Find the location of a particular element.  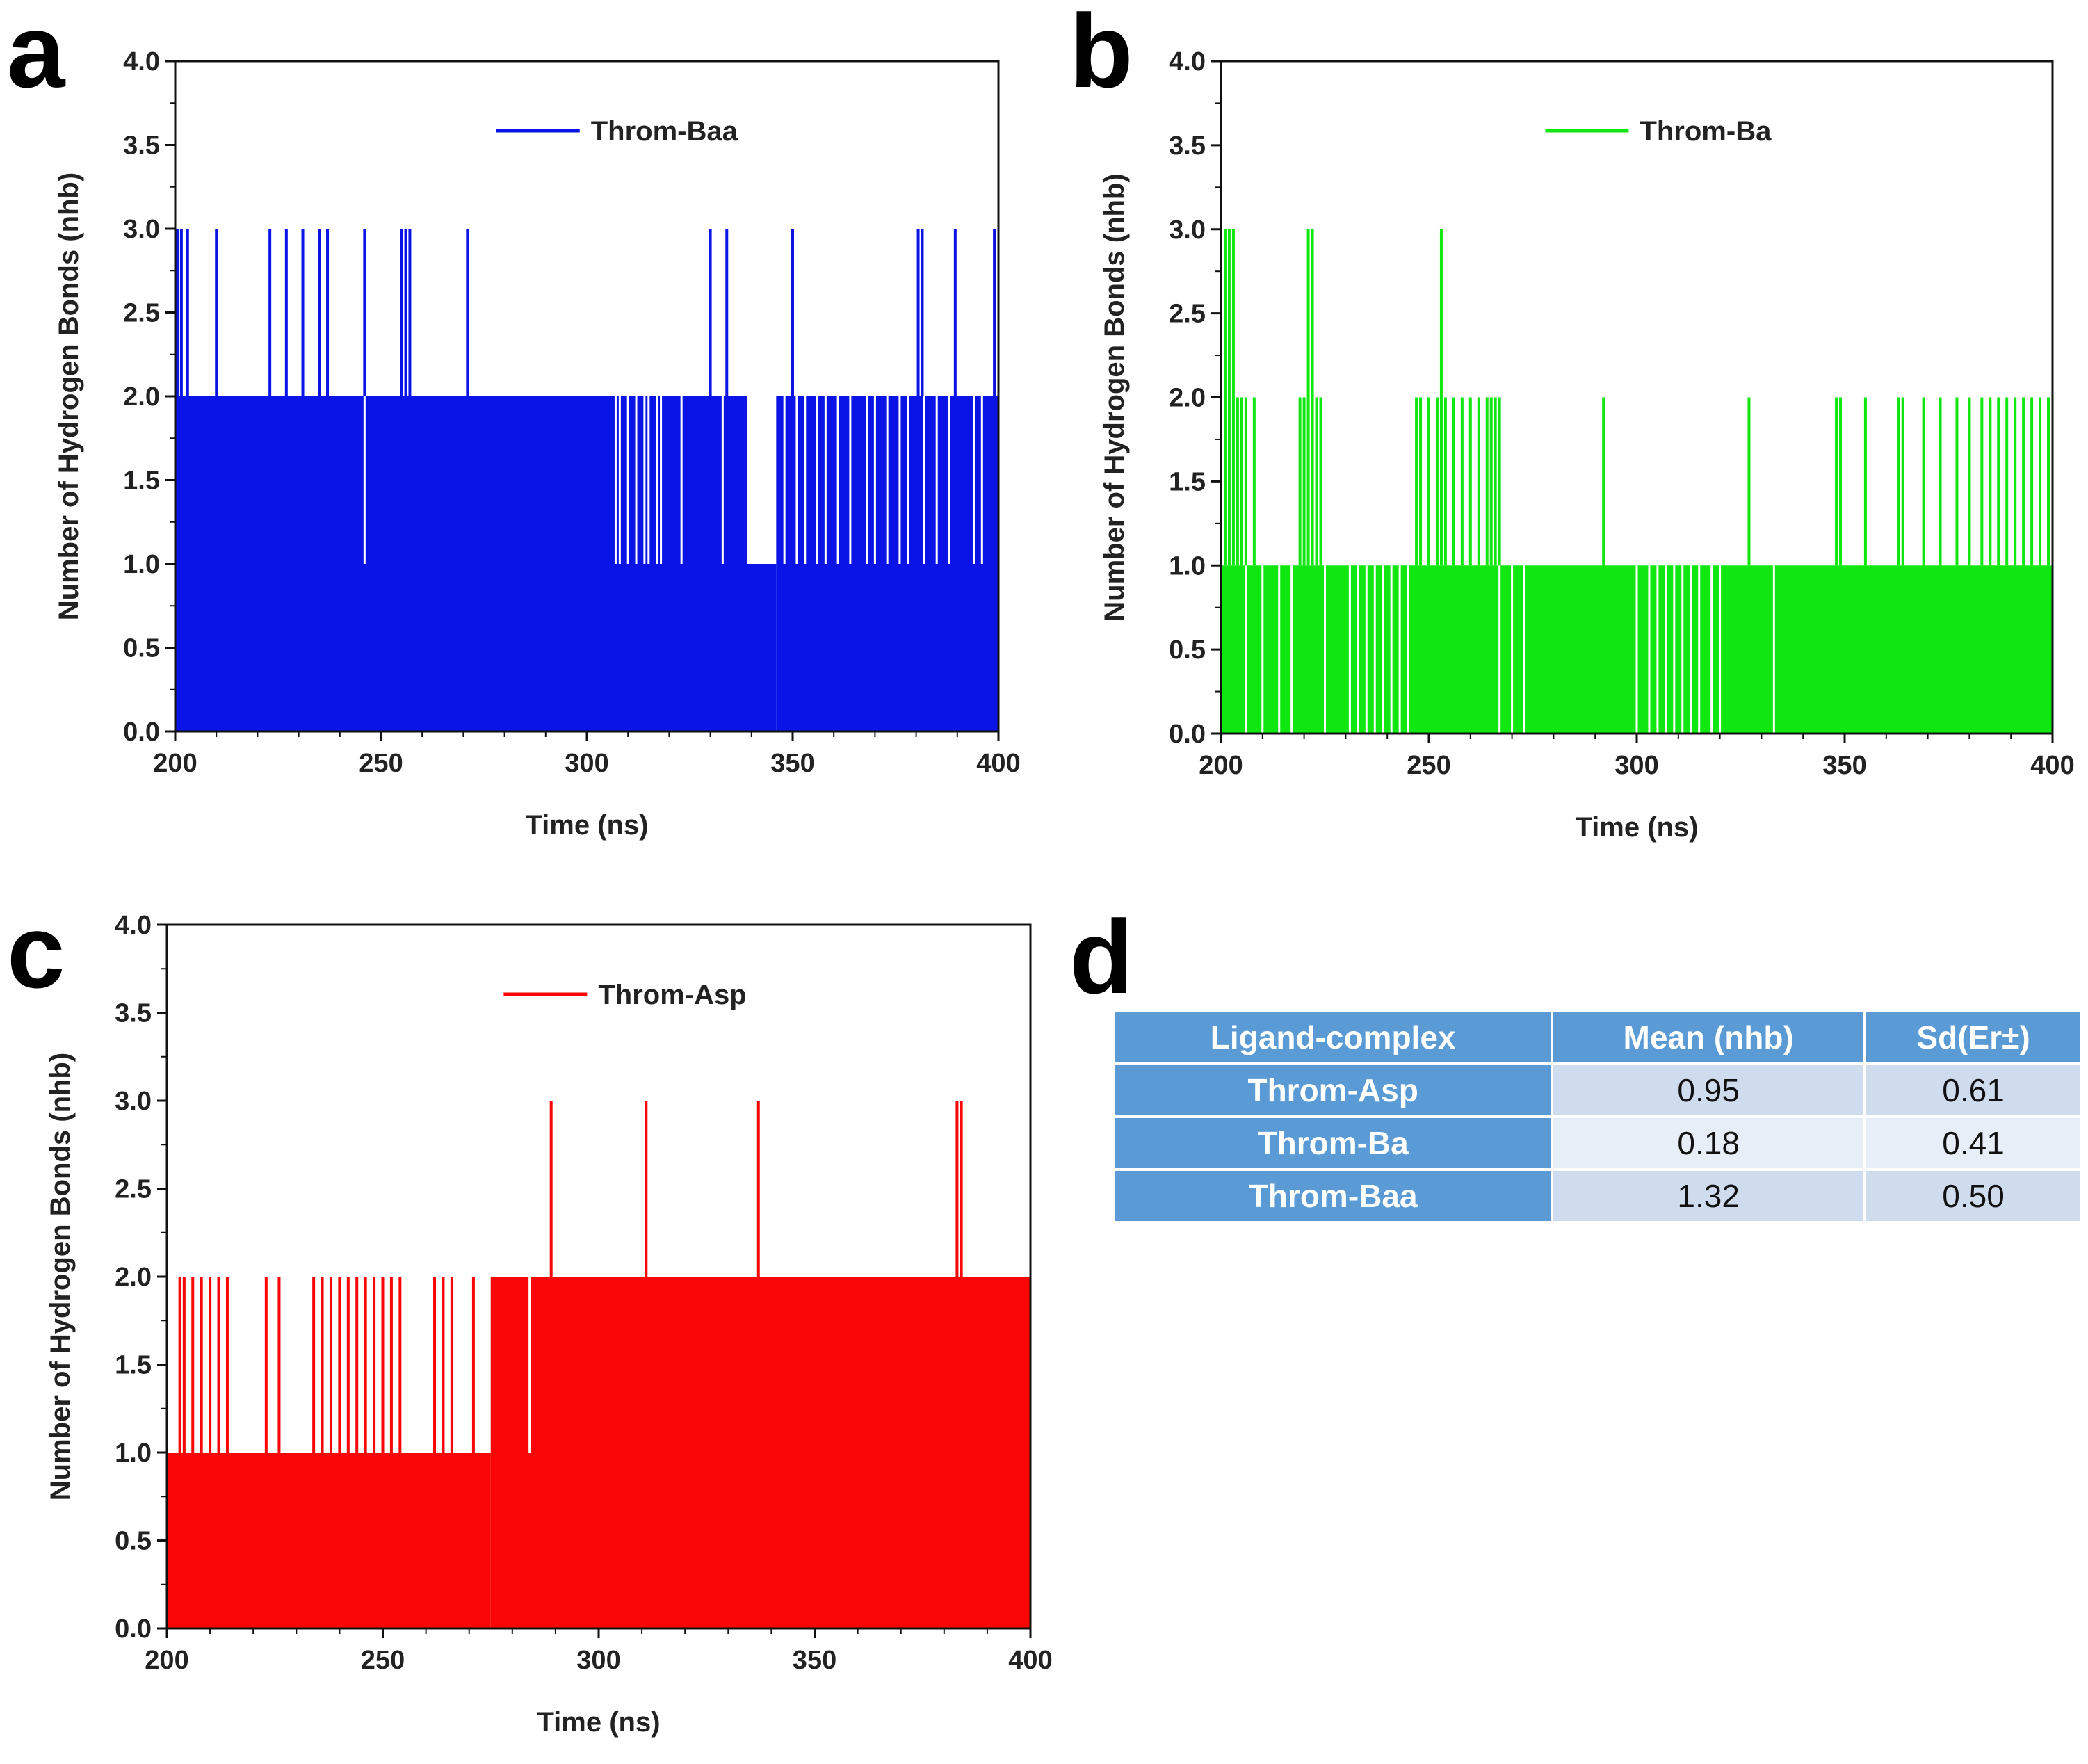

row-name: Throm-Ba is located at coordinates (1333, 1143).